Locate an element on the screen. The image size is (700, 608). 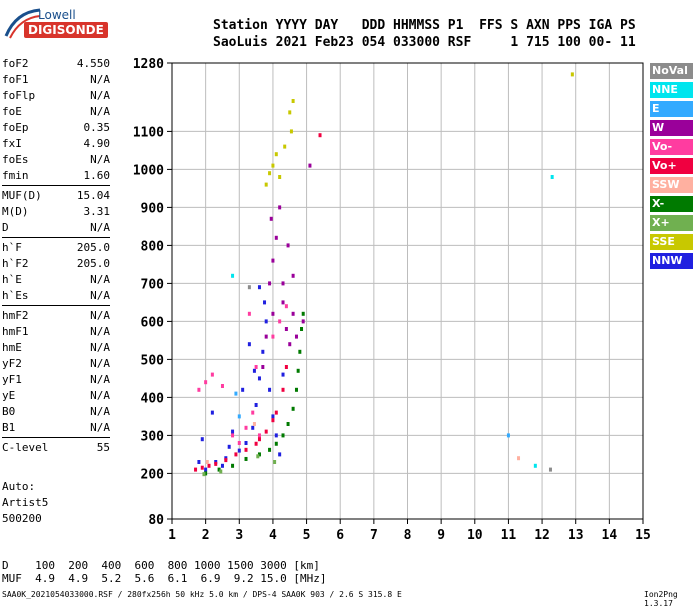
param-row: foFlp N/A is located at coordinates (56, 96).